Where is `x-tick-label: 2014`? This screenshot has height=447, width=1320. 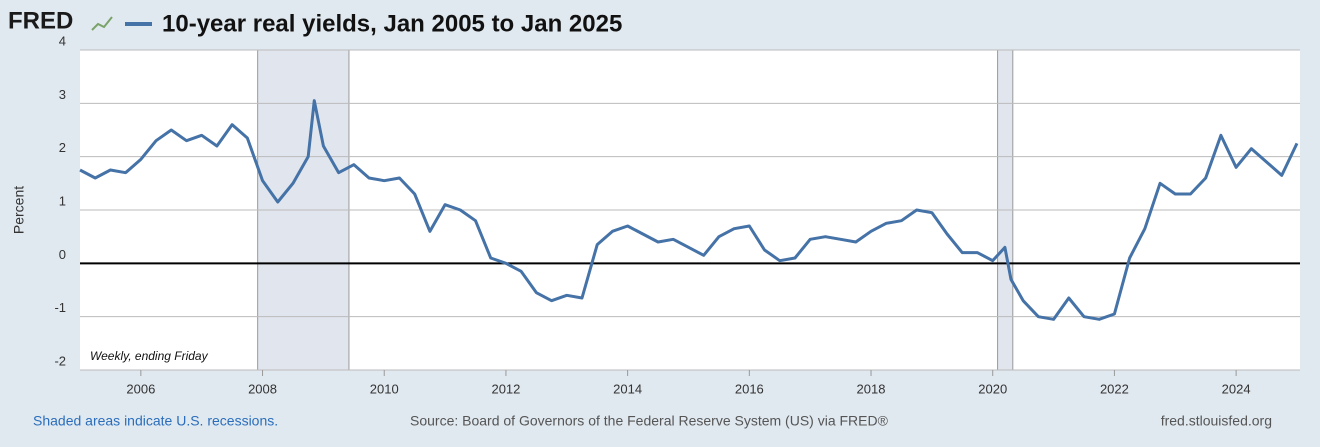
x-tick-label: 2014 is located at coordinates (627, 388).